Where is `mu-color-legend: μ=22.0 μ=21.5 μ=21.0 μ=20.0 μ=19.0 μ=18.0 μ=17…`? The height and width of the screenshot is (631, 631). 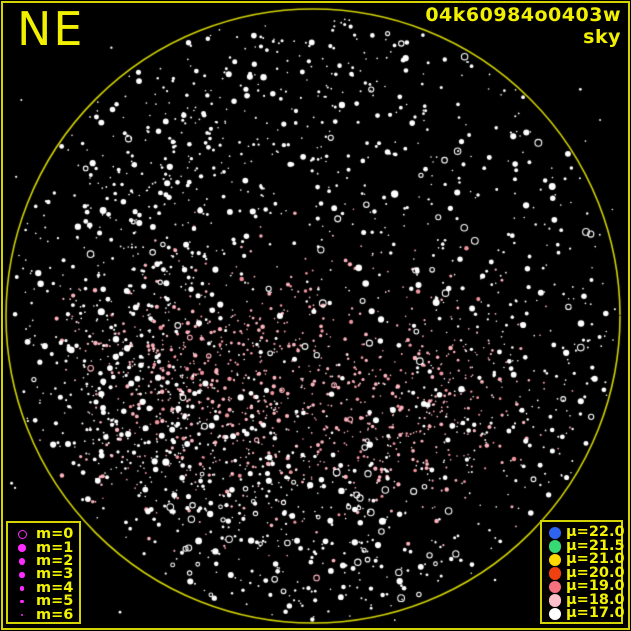
mu-color-legend: μ=22.0 μ=21.5 μ=21.0 μ=20.0 μ=19.0 μ=18.0 μ=17… is located at coordinates (582, 572).